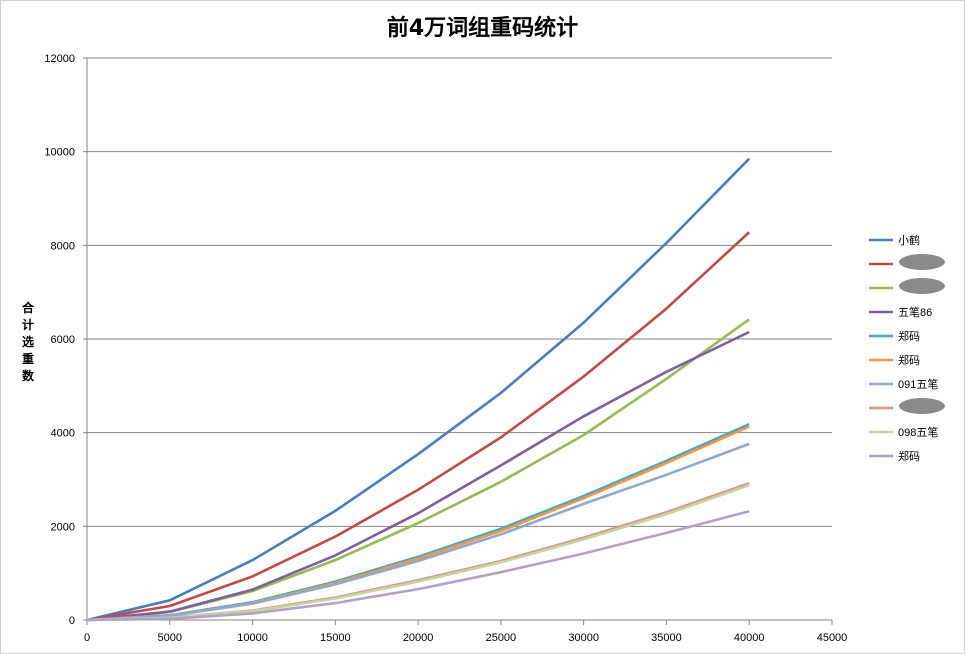 This screenshot has width=965, height=654. I want to click on y-tick-label: 0, so click(72, 621).